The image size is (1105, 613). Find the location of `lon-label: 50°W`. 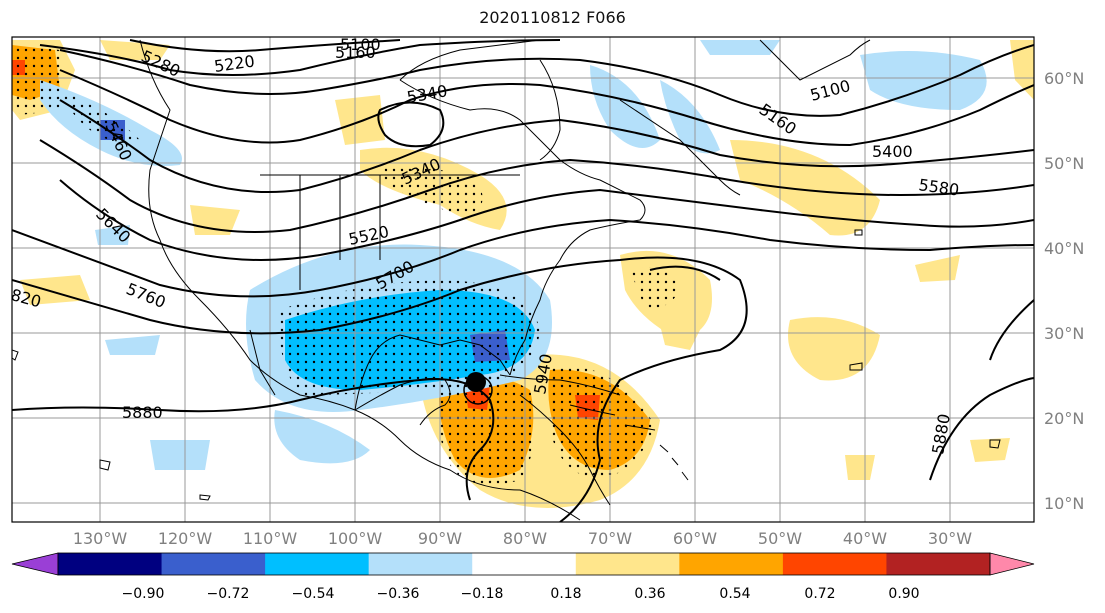

lon-label: 50°W is located at coordinates (780, 538).